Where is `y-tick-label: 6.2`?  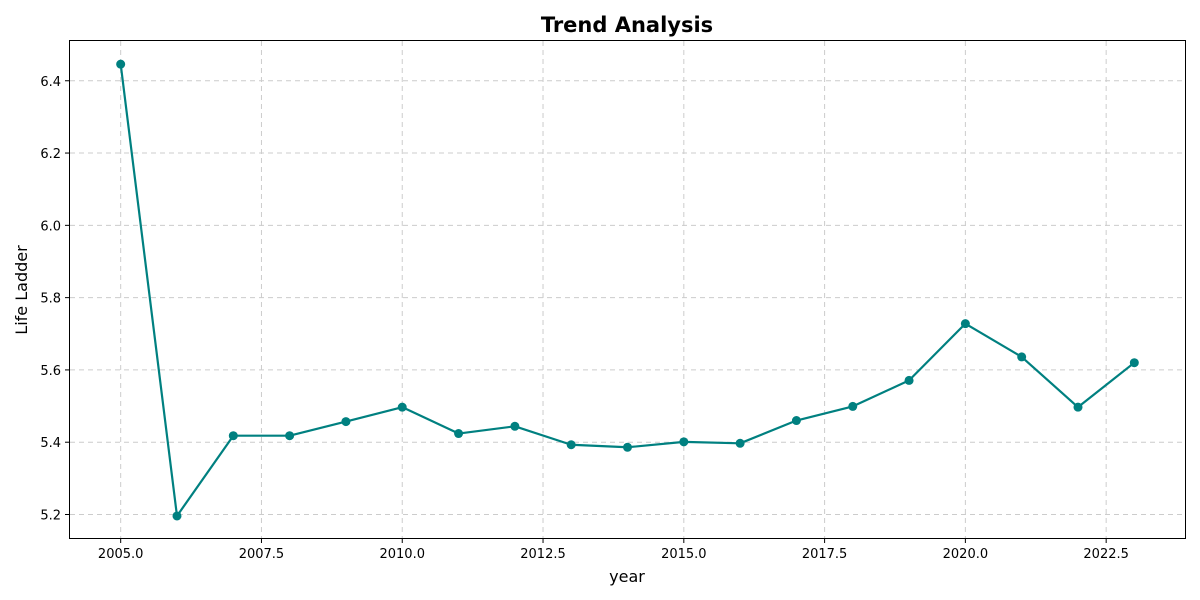 y-tick-label: 6.2 is located at coordinates (50, 154).